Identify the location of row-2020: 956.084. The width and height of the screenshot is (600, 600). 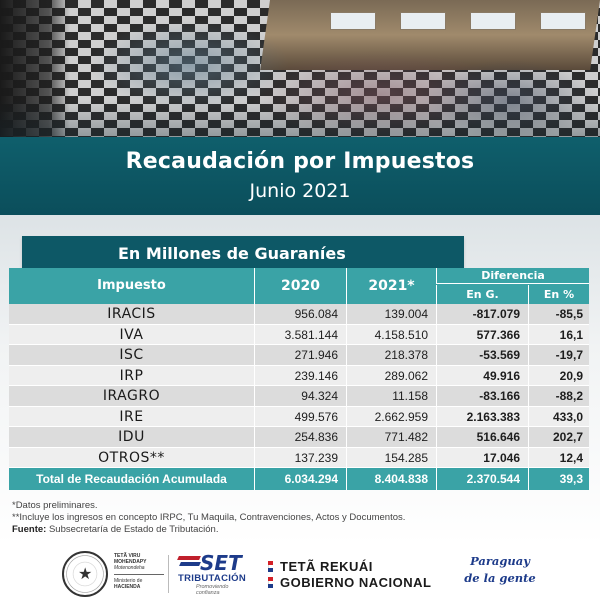
(300, 314).